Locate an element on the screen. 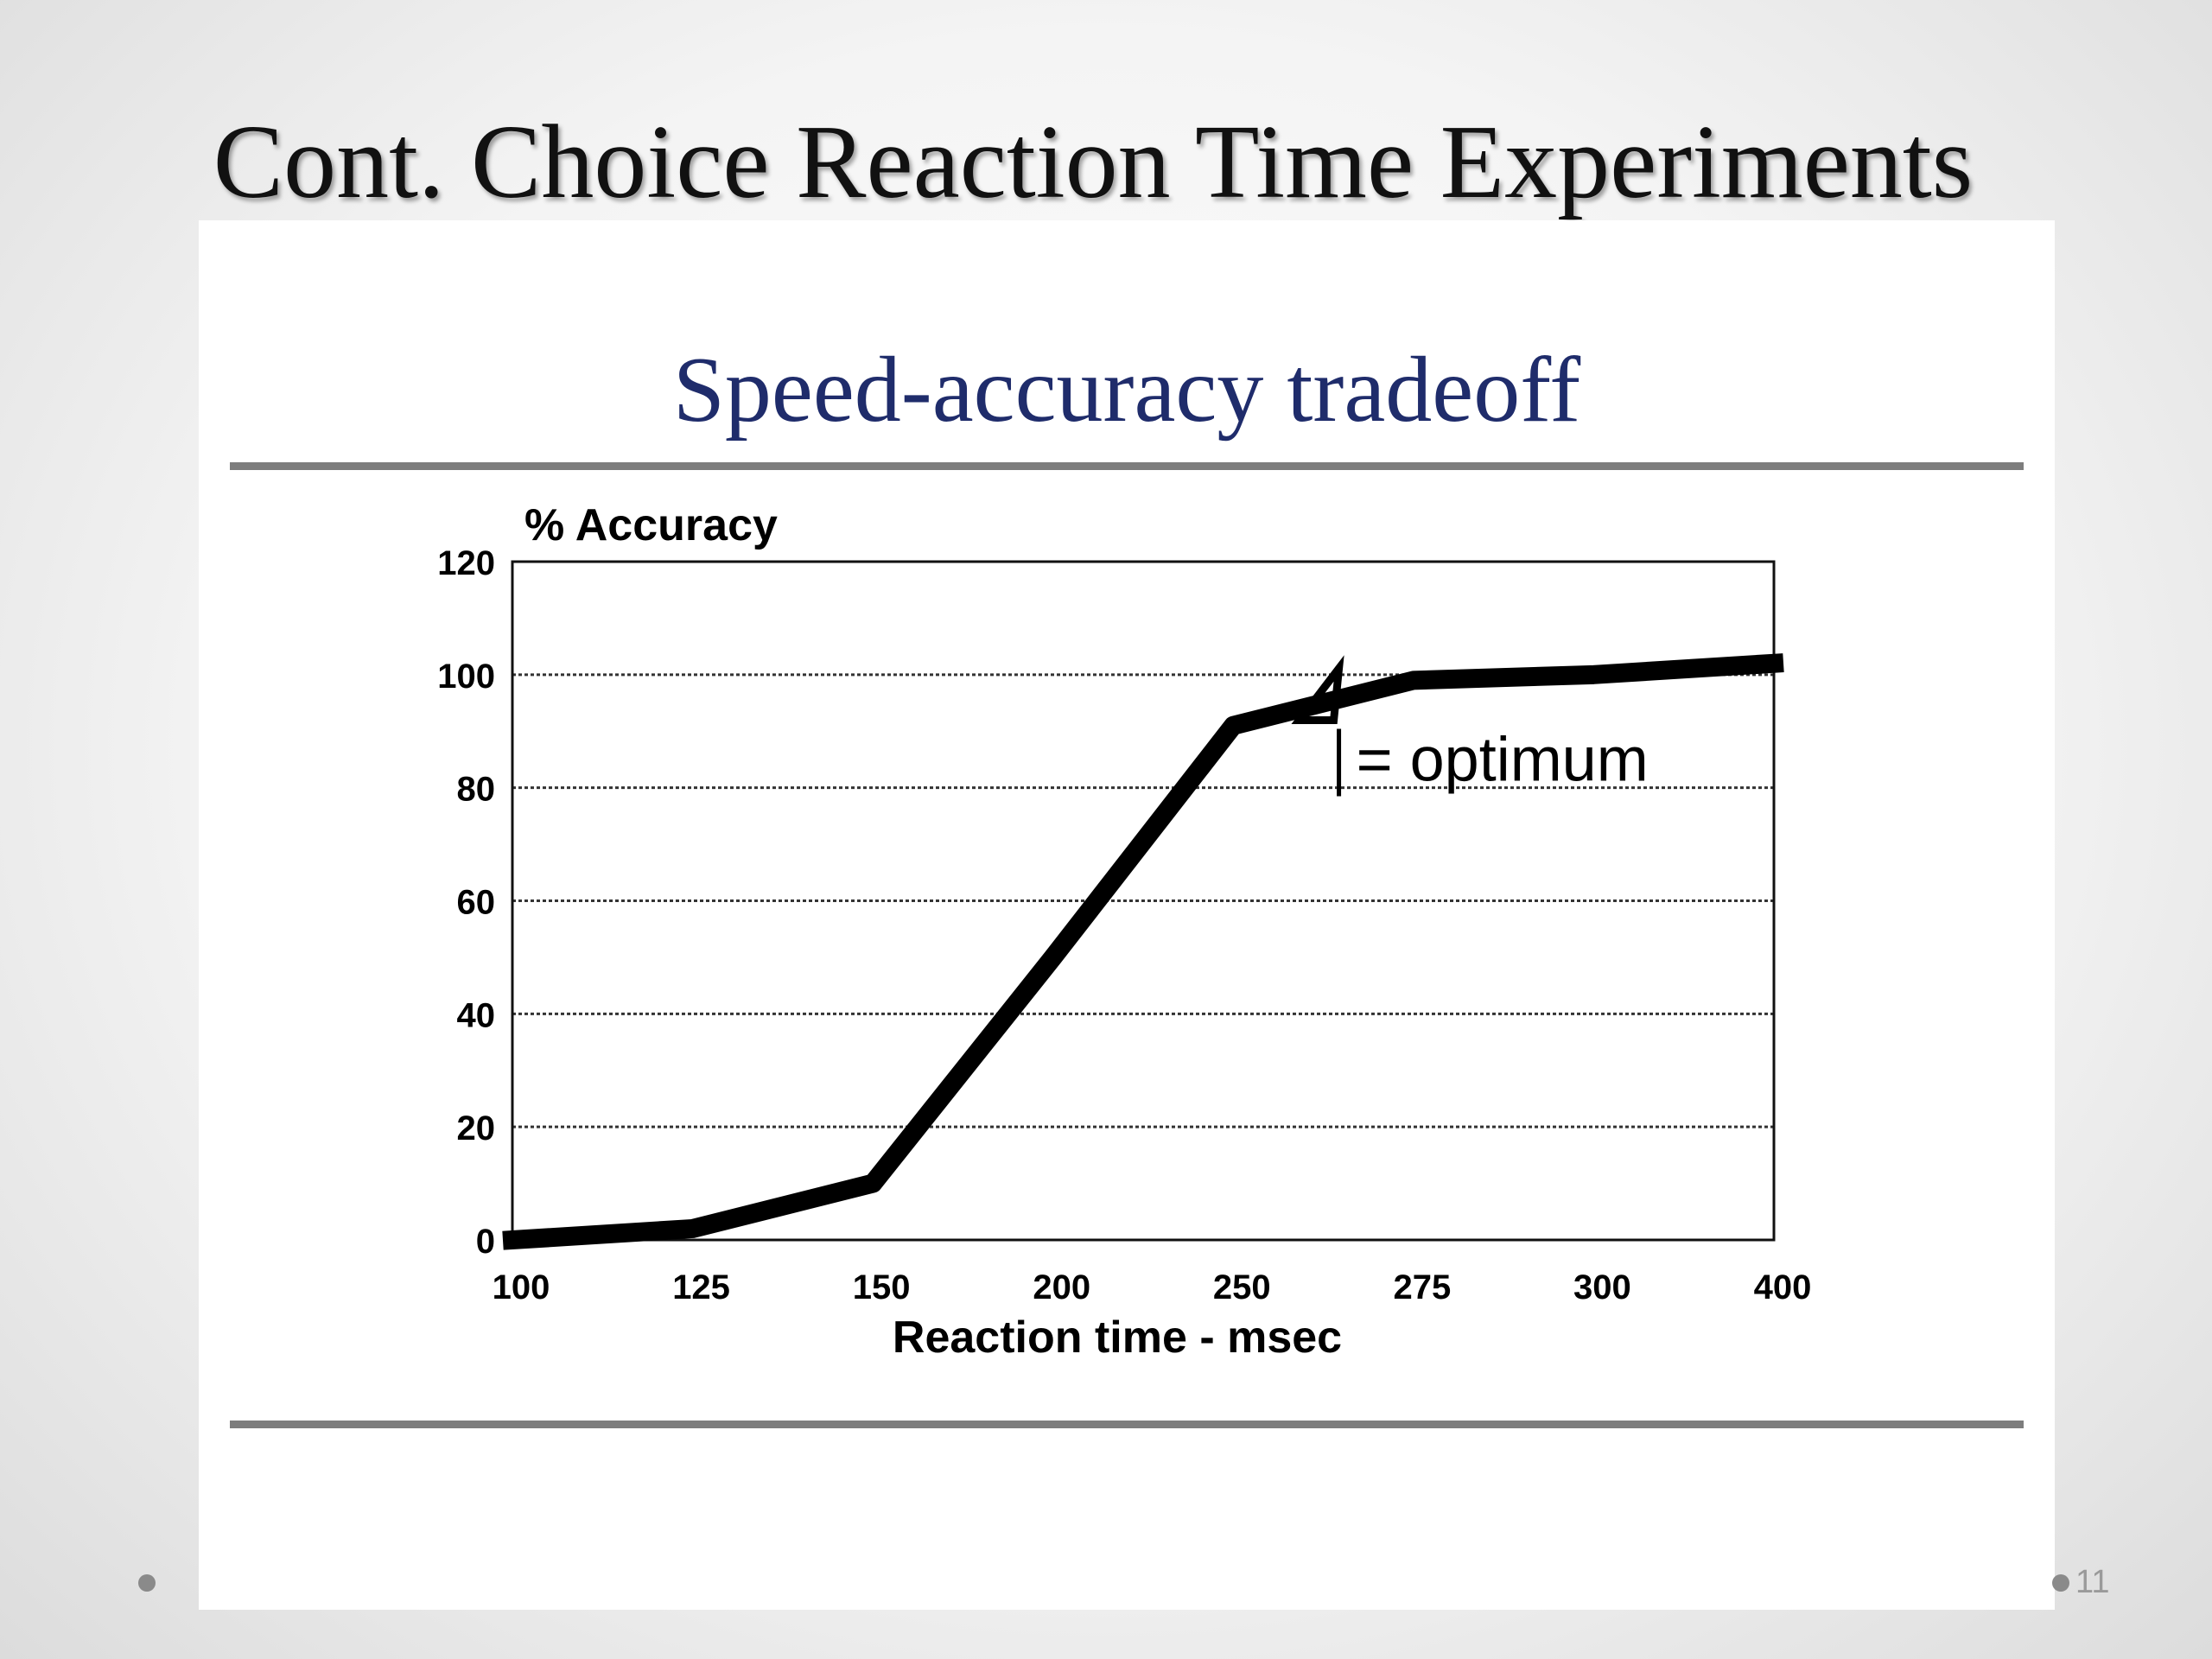 This screenshot has width=2212, height=1659. x-tick-label: 125 is located at coordinates (701, 1287).